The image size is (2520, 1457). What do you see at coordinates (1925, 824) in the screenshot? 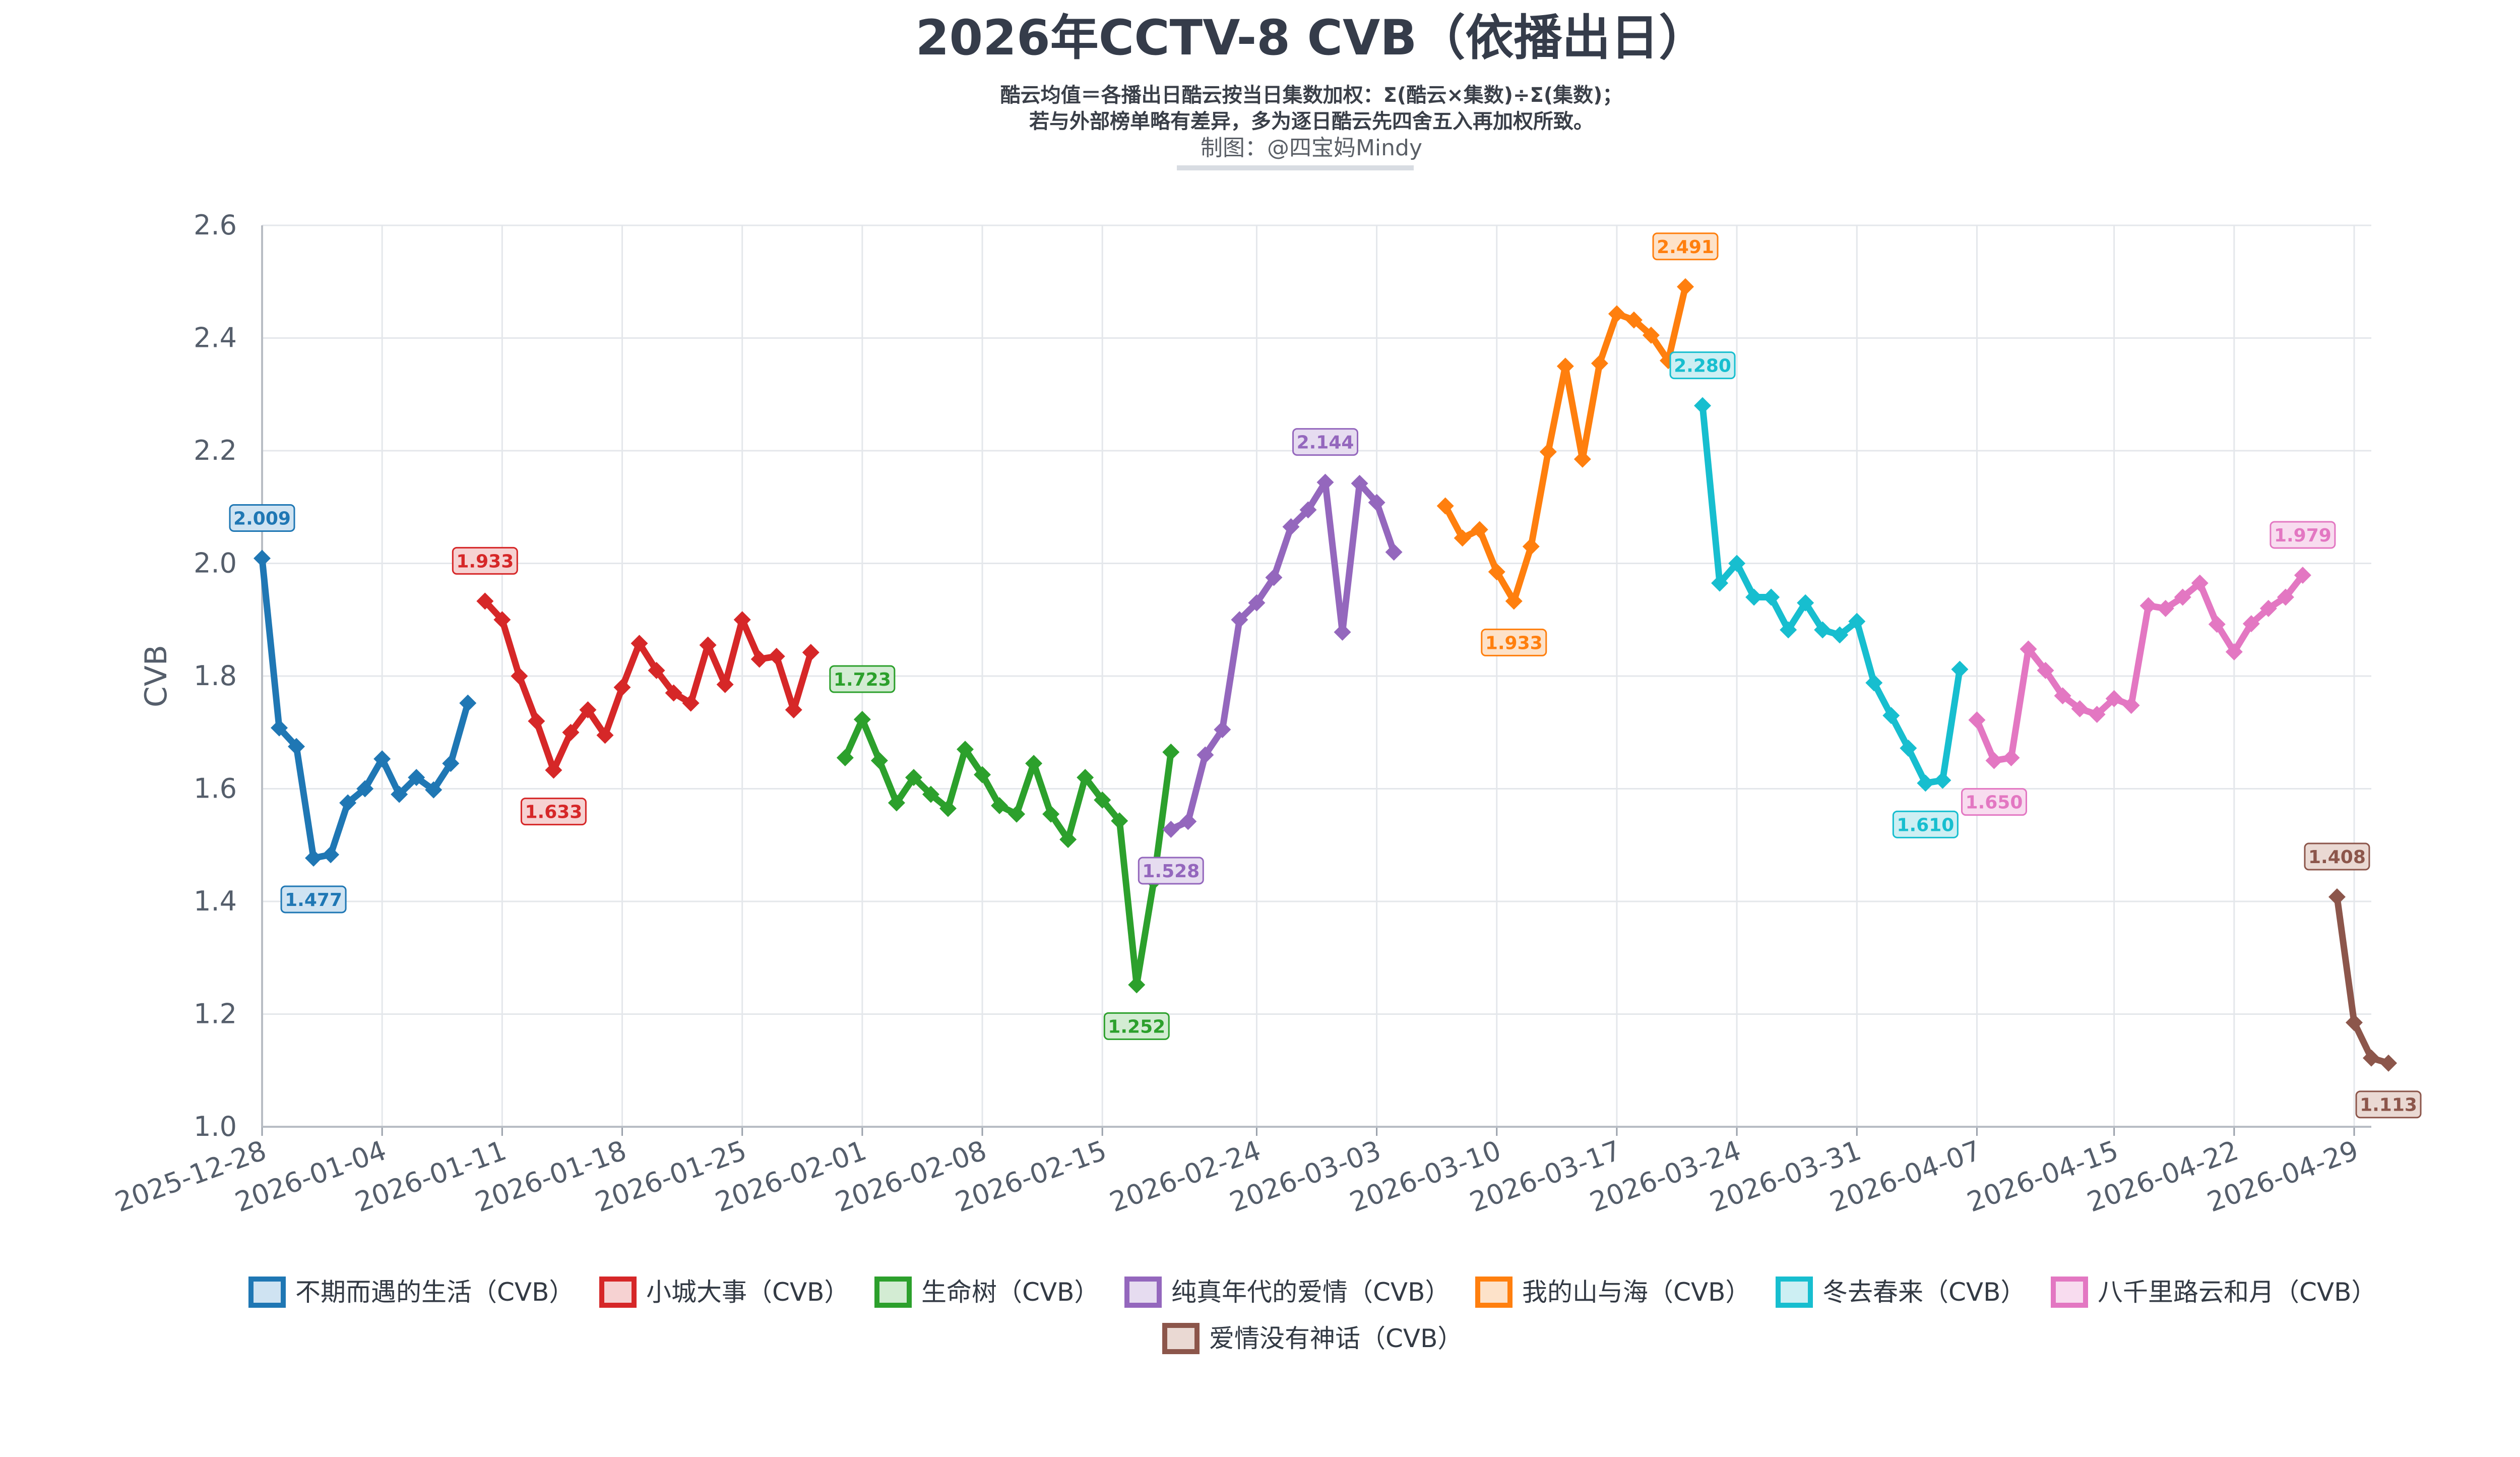
I see `data-label: 1.610` at bounding box center [1925, 824].